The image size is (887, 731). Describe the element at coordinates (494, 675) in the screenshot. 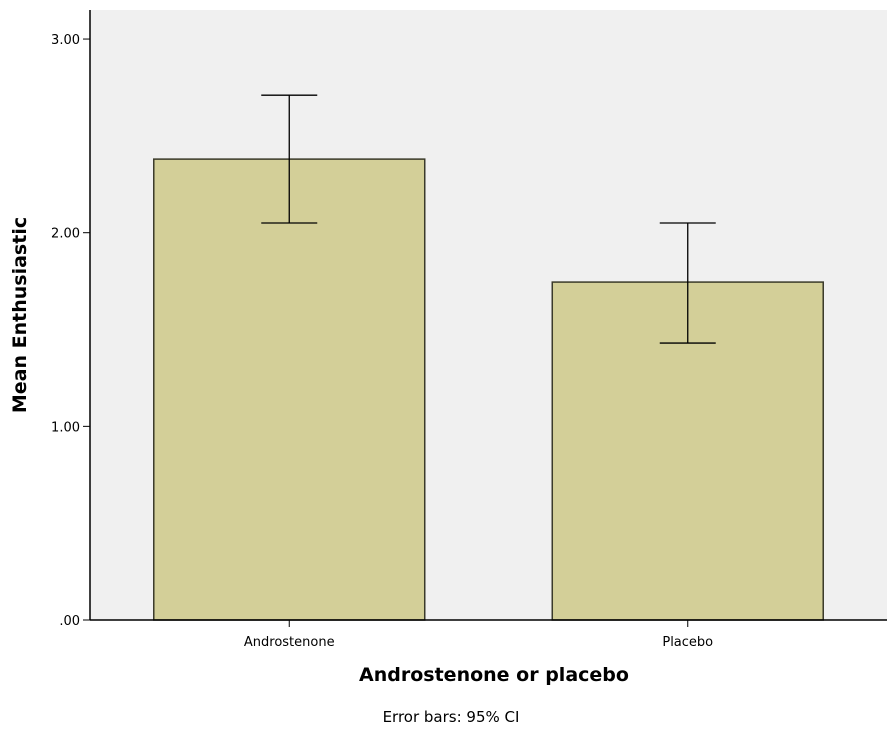

I see `x-axis-title: Androstenone or placebo` at that location.